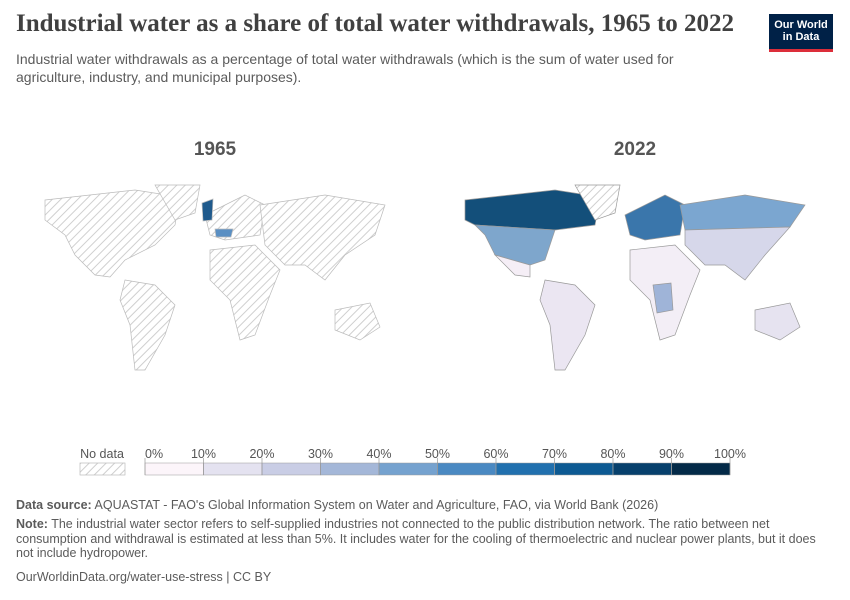  What do you see at coordinates (320, 454) in the screenshot?
I see `legend-tick-label: 30%` at bounding box center [320, 454].